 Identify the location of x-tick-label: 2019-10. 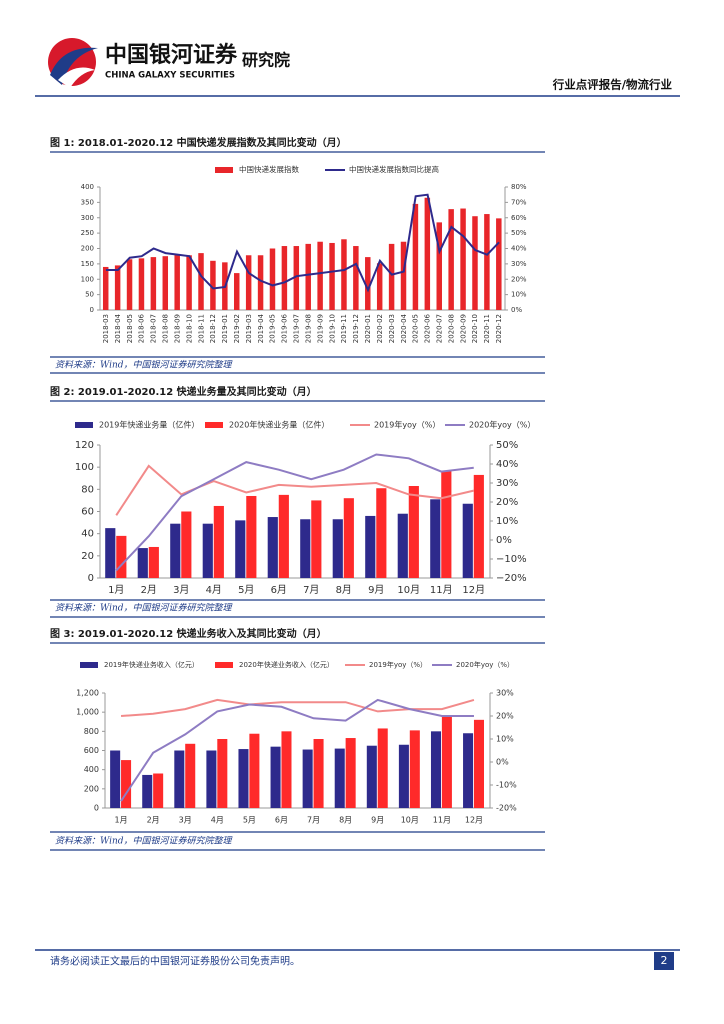
(332, 328).